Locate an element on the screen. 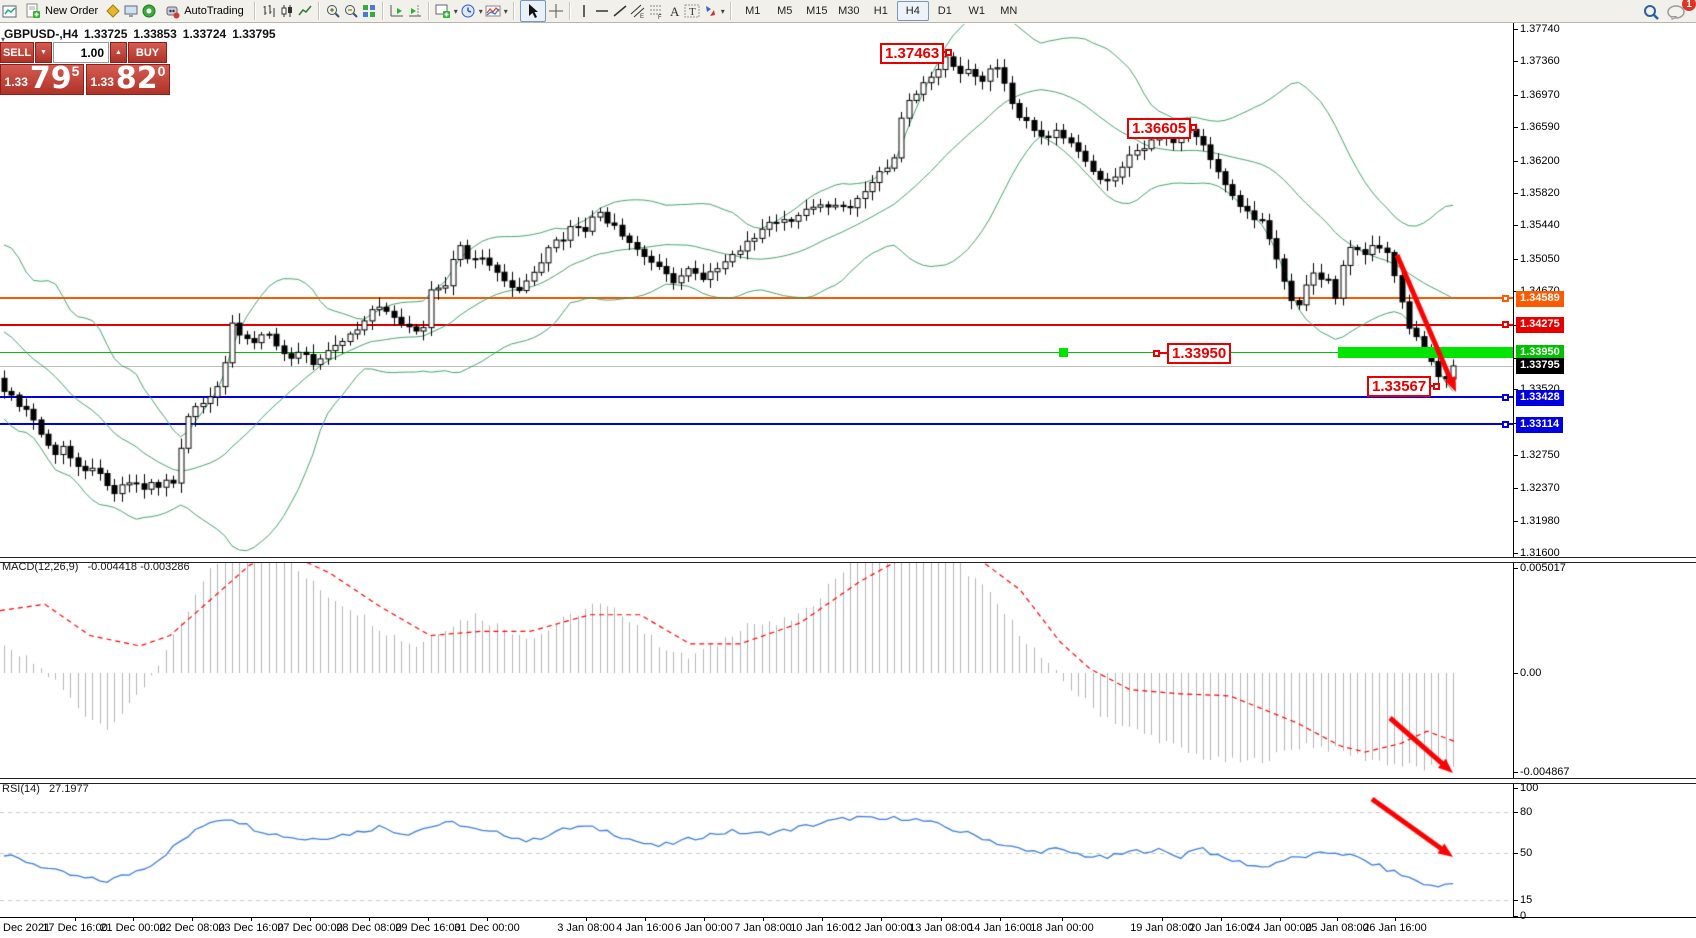 This screenshot has height=938, width=1696. price-tick-label: 1.32370 is located at coordinates (1540, 487).